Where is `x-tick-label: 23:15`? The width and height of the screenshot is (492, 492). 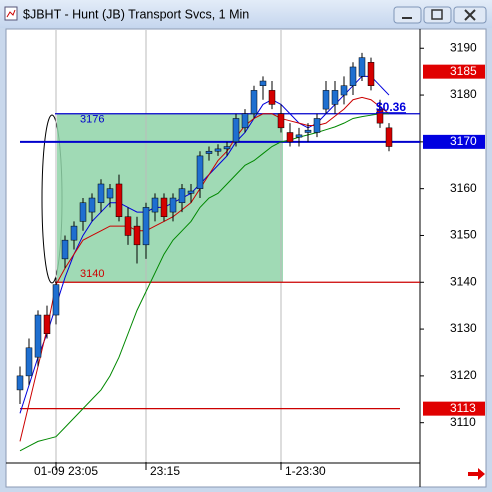
x-tick-label: 23:15 is located at coordinates (165, 471).